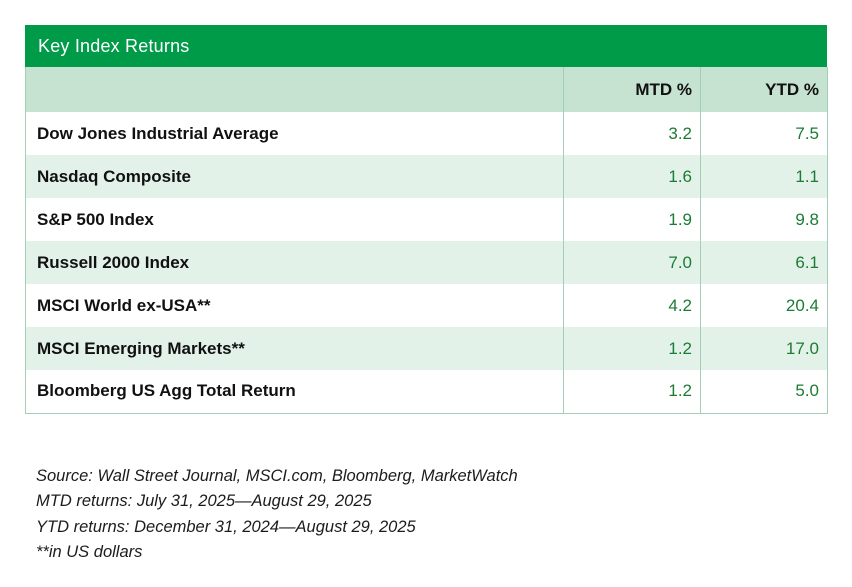  I want to click on index-name: S&P 500 Index, so click(95, 219).